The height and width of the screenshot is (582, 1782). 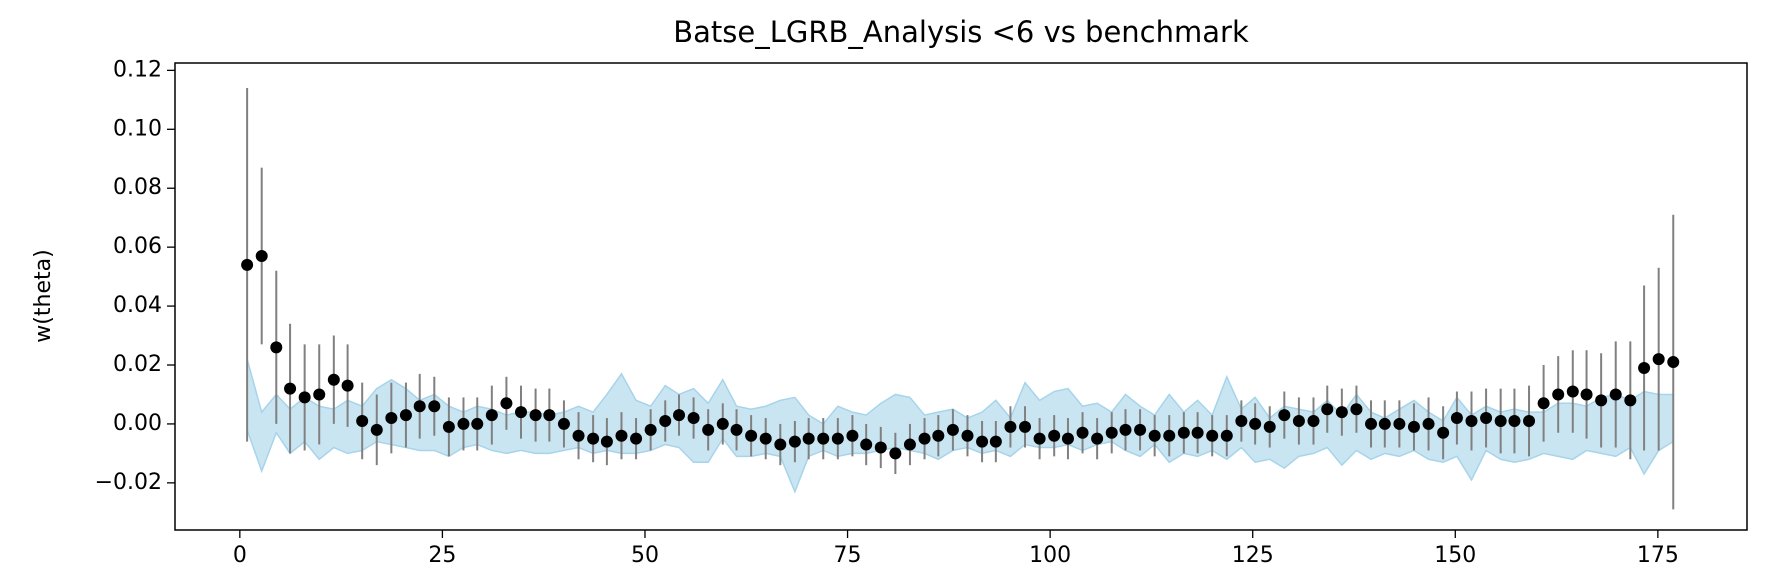 What do you see at coordinates (137, 128) in the screenshot?
I see `y-tick-label: 0.10` at bounding box center [137, 128].